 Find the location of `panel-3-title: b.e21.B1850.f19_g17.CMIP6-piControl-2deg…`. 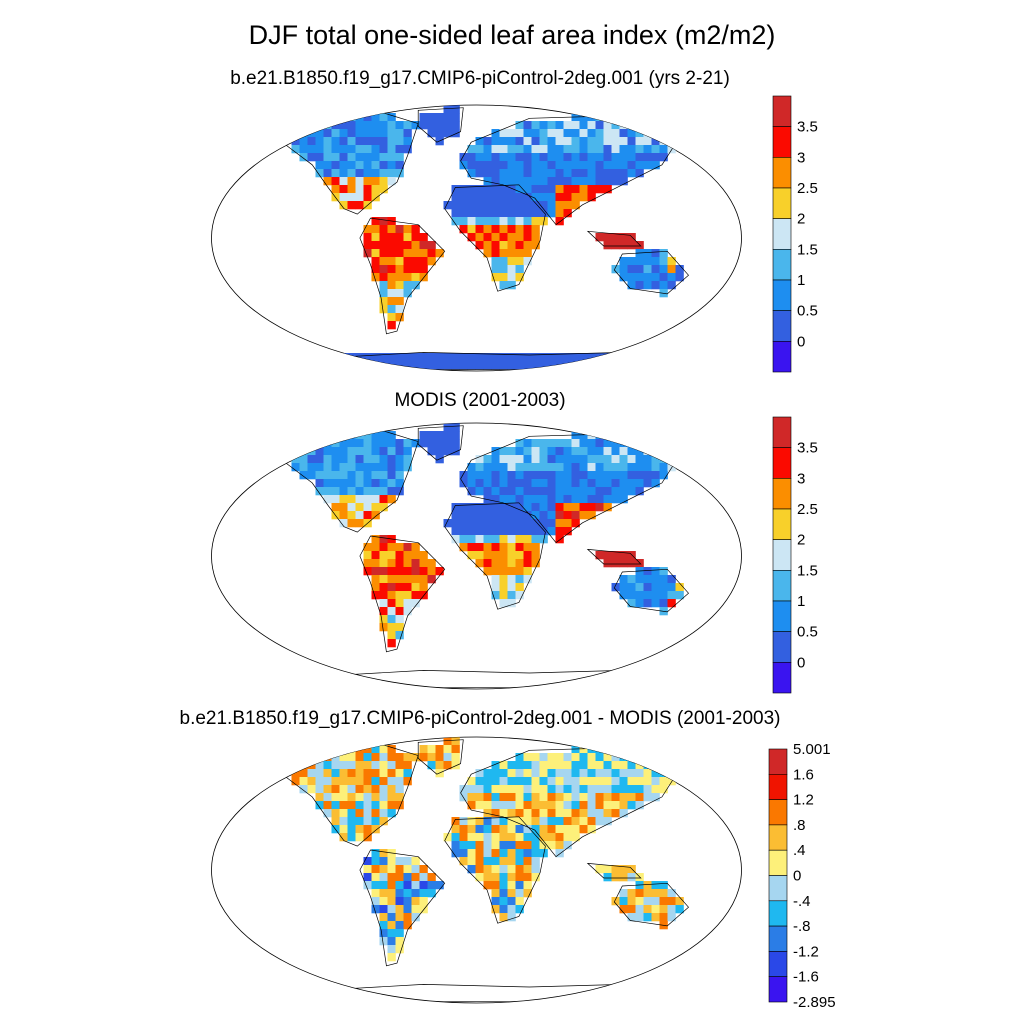

panel-3-title: b.e21.B1850.f19_g17.CMIP6-piControl-2deg… is located at coordinates (480, 718).